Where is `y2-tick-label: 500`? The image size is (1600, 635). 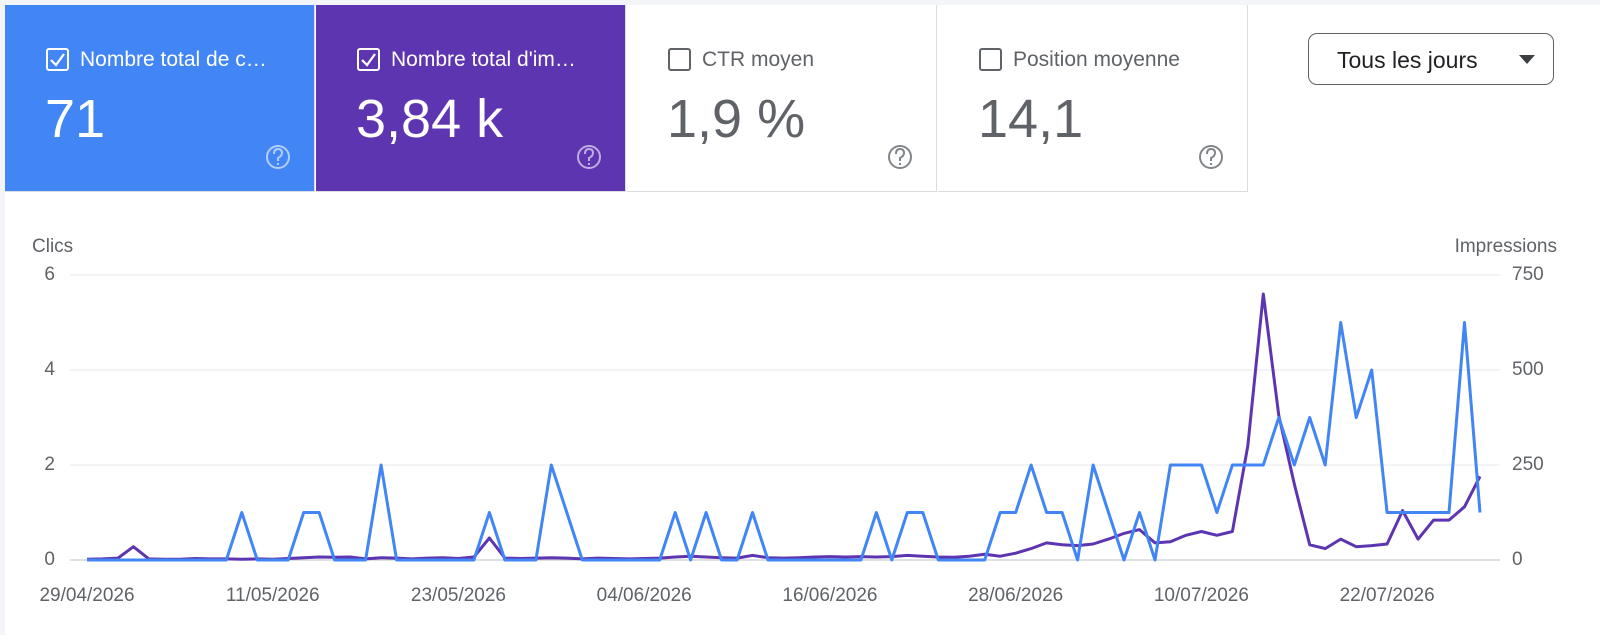 y2-tick-label: 500 is located at coordinates (1528, 369).